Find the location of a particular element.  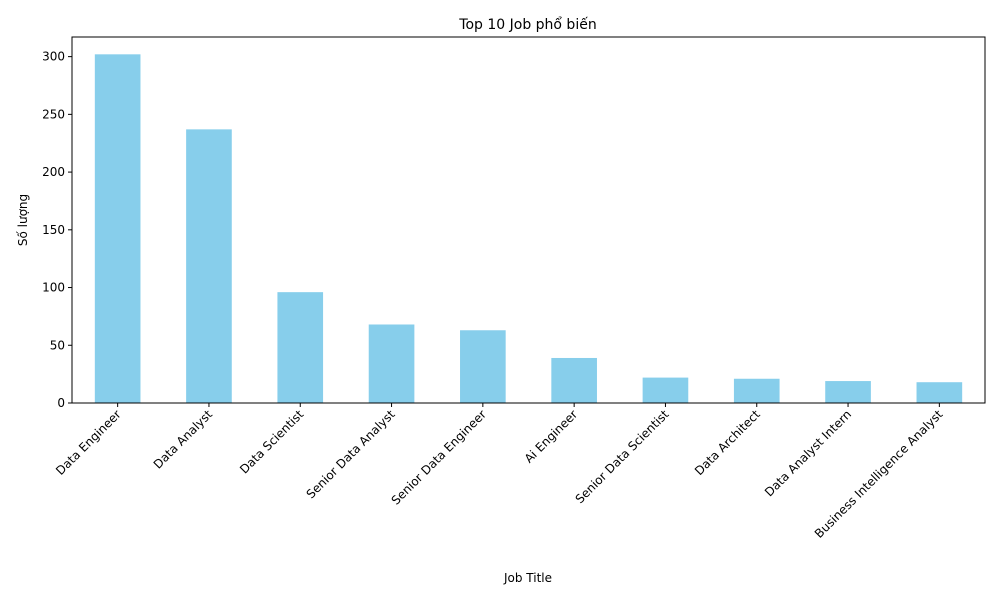

y-axis: 0 50 100 150 200 250 300 is located at coordinates (57, 230).